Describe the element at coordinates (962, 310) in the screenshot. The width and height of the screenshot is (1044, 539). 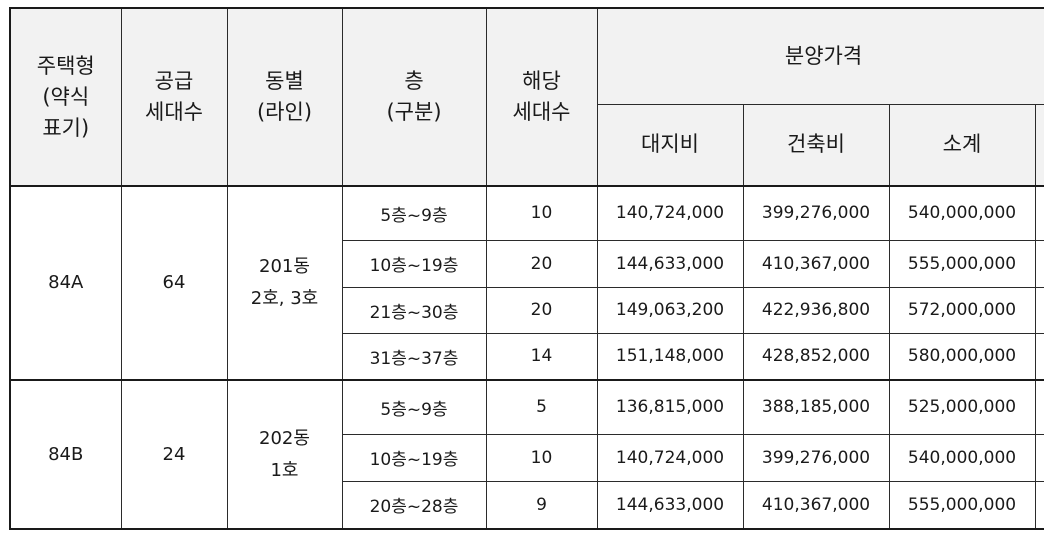
I see `subtotal-cell: 572,000,000` at that location.